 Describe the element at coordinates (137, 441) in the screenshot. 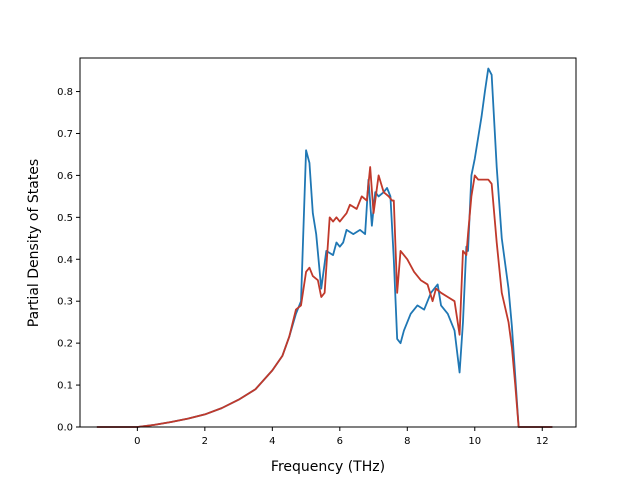

I see `x-tick-label: 0` at that location.